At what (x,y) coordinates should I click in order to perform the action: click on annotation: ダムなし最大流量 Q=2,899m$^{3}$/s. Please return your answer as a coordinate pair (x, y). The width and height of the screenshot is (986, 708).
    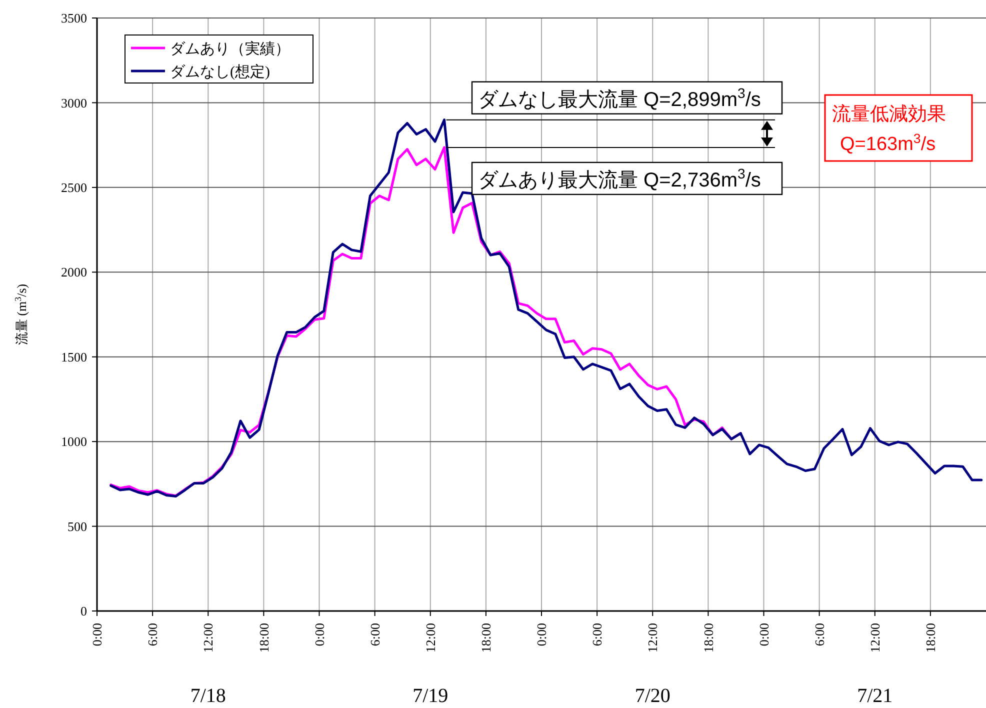
    Looking at the image, I should click on (619, 97).